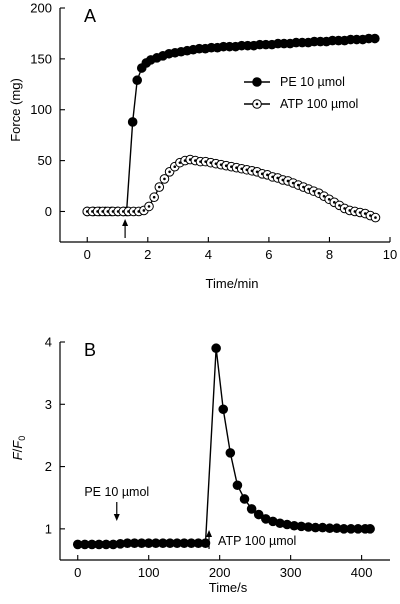 Image resolution: width=400 pixels, height=604 pixels. I want to click on panel-a-x-tick-label: 4, so click(208, 254).